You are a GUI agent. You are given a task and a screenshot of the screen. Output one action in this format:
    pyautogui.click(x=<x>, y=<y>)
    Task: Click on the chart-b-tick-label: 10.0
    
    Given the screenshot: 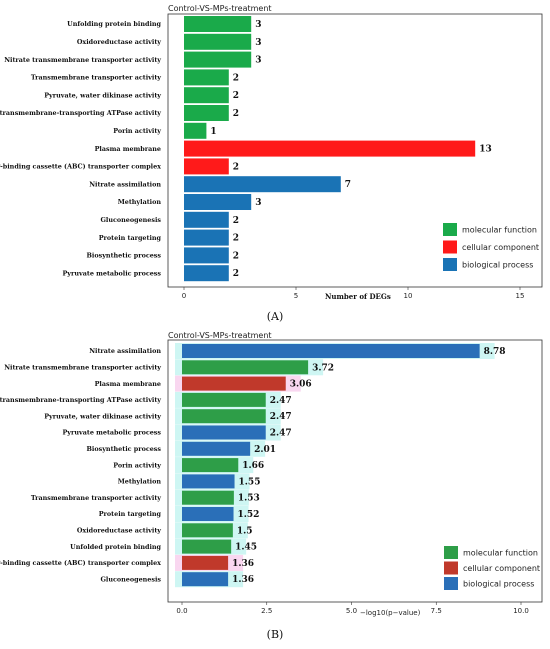 What is the action you would take?
    pyautogui.click(x=521, y=611)
    